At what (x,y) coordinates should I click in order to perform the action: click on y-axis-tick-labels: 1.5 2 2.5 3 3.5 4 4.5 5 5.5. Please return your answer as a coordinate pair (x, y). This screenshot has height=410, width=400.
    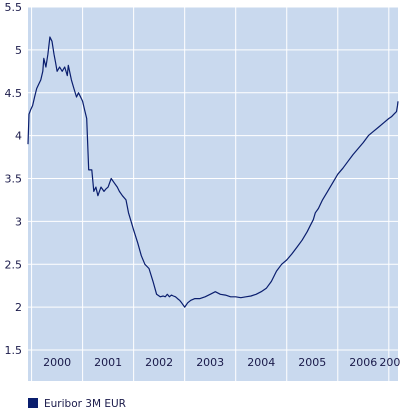
    Looking at the image, I should click on (14, 179).